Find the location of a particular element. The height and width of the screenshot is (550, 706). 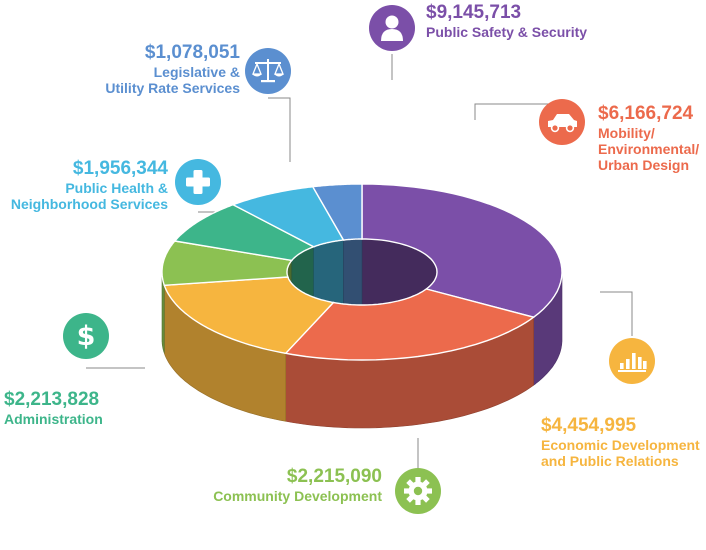

slice-legislative is located at coordinates (337, 212).